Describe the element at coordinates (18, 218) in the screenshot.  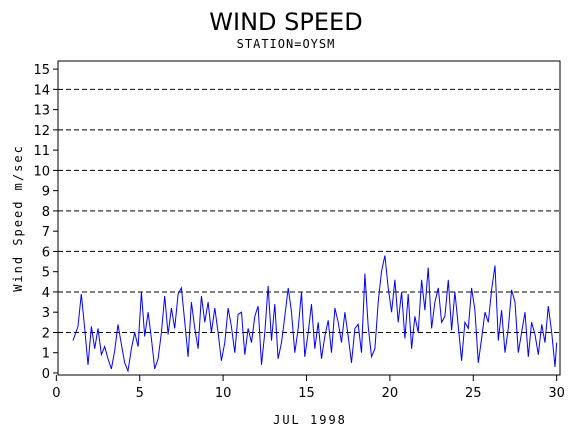
I see `y-axis-label: Wind Speed m/sec` at that location.